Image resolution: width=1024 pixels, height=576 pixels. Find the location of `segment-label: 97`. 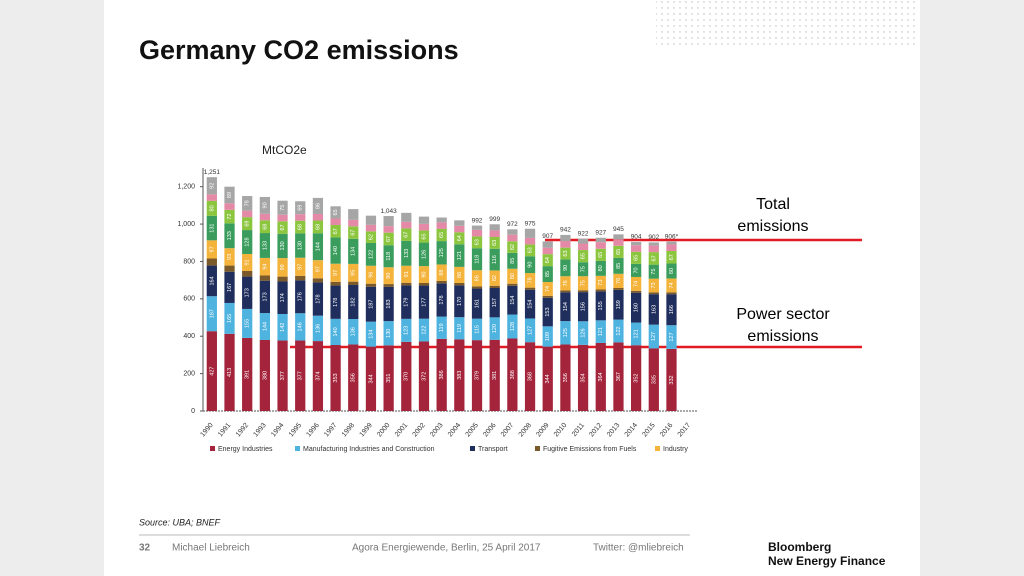

segment-label: 97 is located at coordinates (318, 269).